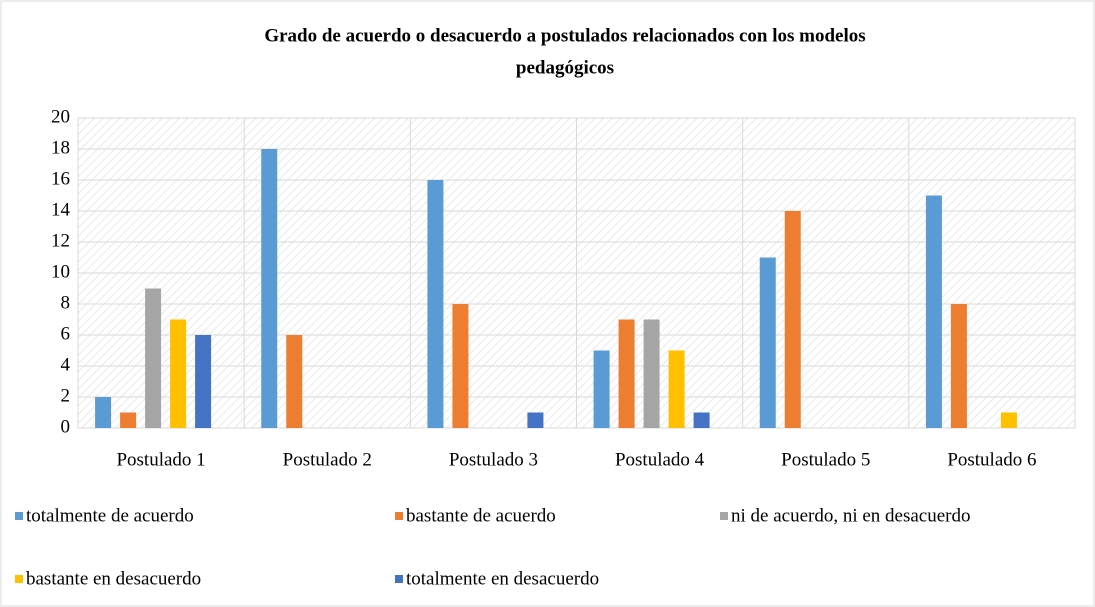 Image resolution: width=1095 pixels, height=607 pixels. I want to click on legend-label: bastante de acuerdo, so click(481, 515).